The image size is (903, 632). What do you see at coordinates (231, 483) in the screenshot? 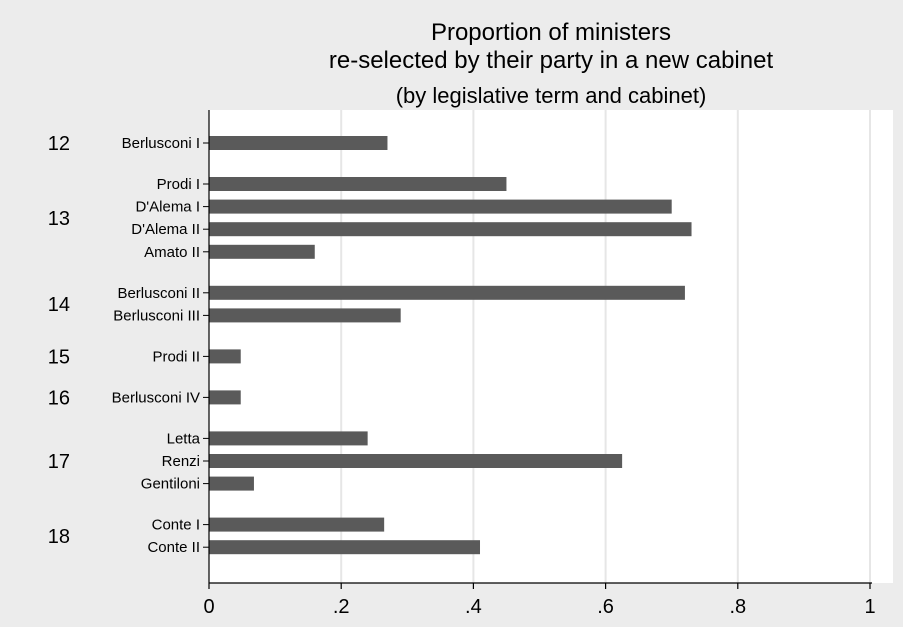
I see `bar-gentiloni` at bounding box center [231, 483].